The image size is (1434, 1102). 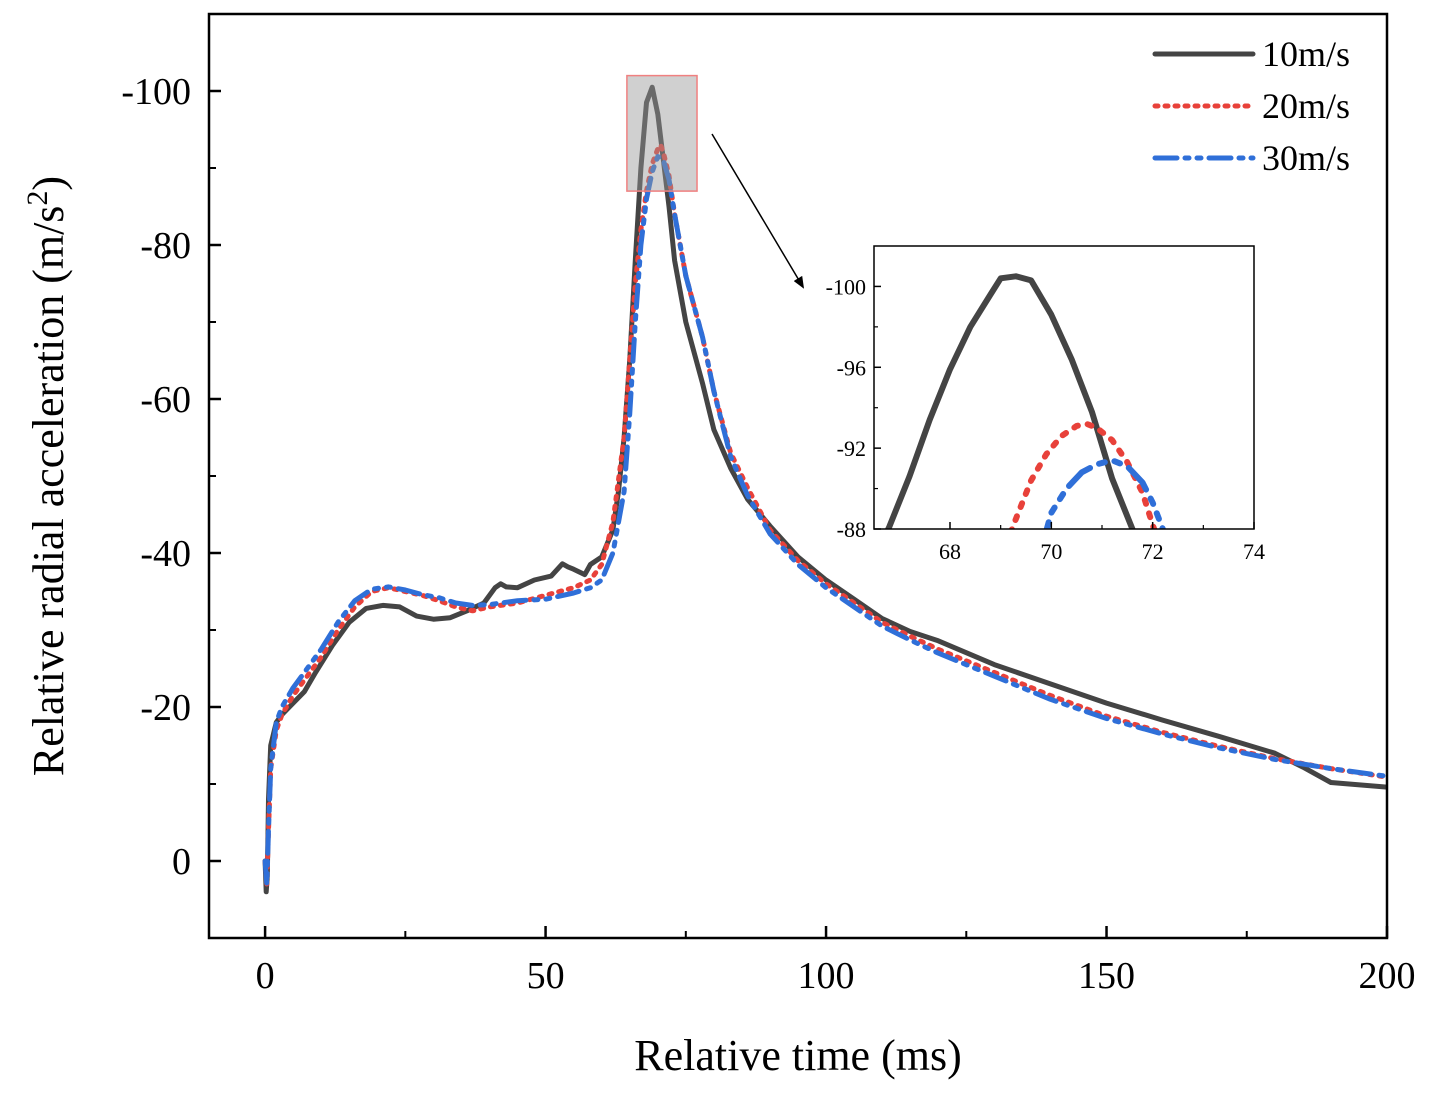 What do you see at coordinates (1306, 54) in the screenshot?
I see `legend-label-10m/s: 10m/s` at bounding box center [1306, 54].